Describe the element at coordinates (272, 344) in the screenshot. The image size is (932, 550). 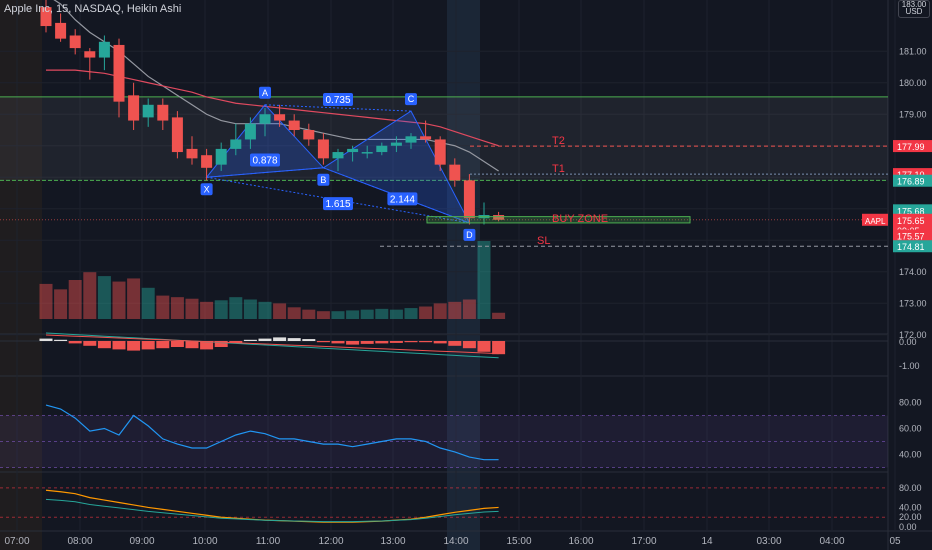
I see `macd-signal-line` at that location.